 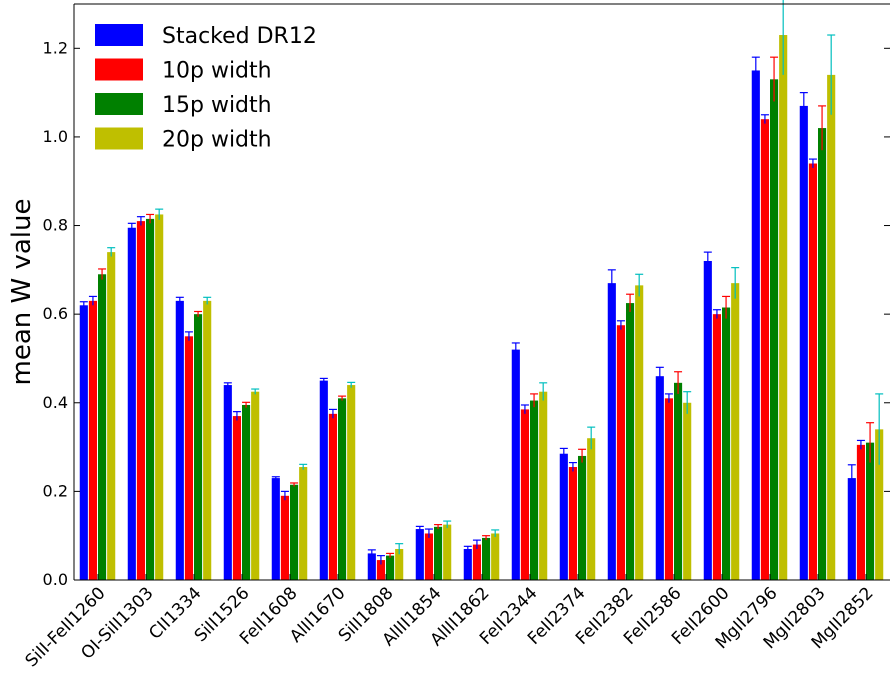 I want to click on legend-label: 15p width, so click(x=217, y=105).